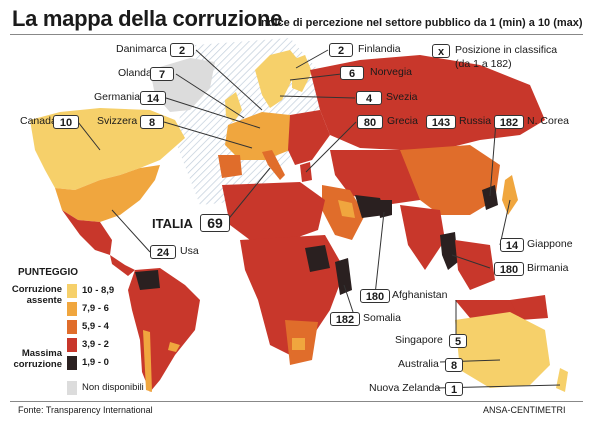  Describe the element at coordinates (420, 295) in the screenshot. I see `label-afghanistan: Afghanistan` at that location.